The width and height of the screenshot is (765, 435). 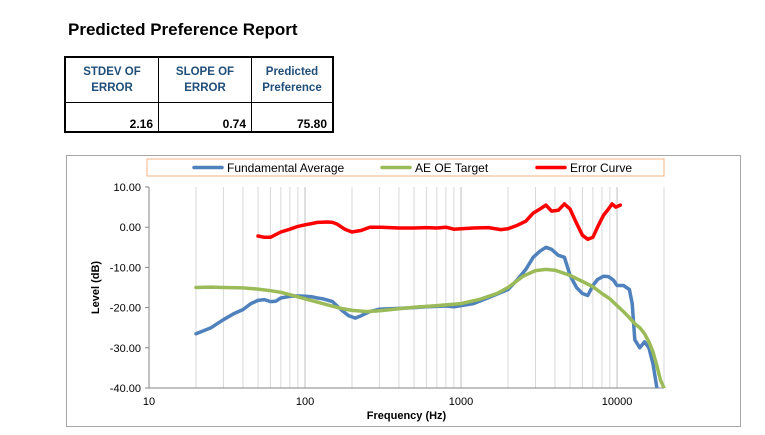 What do you see at coordinates (205, 80) in the screenshot?
I see `header-slope-of-error: SLOPE OF ERROR` at bounding box center [205, 80].